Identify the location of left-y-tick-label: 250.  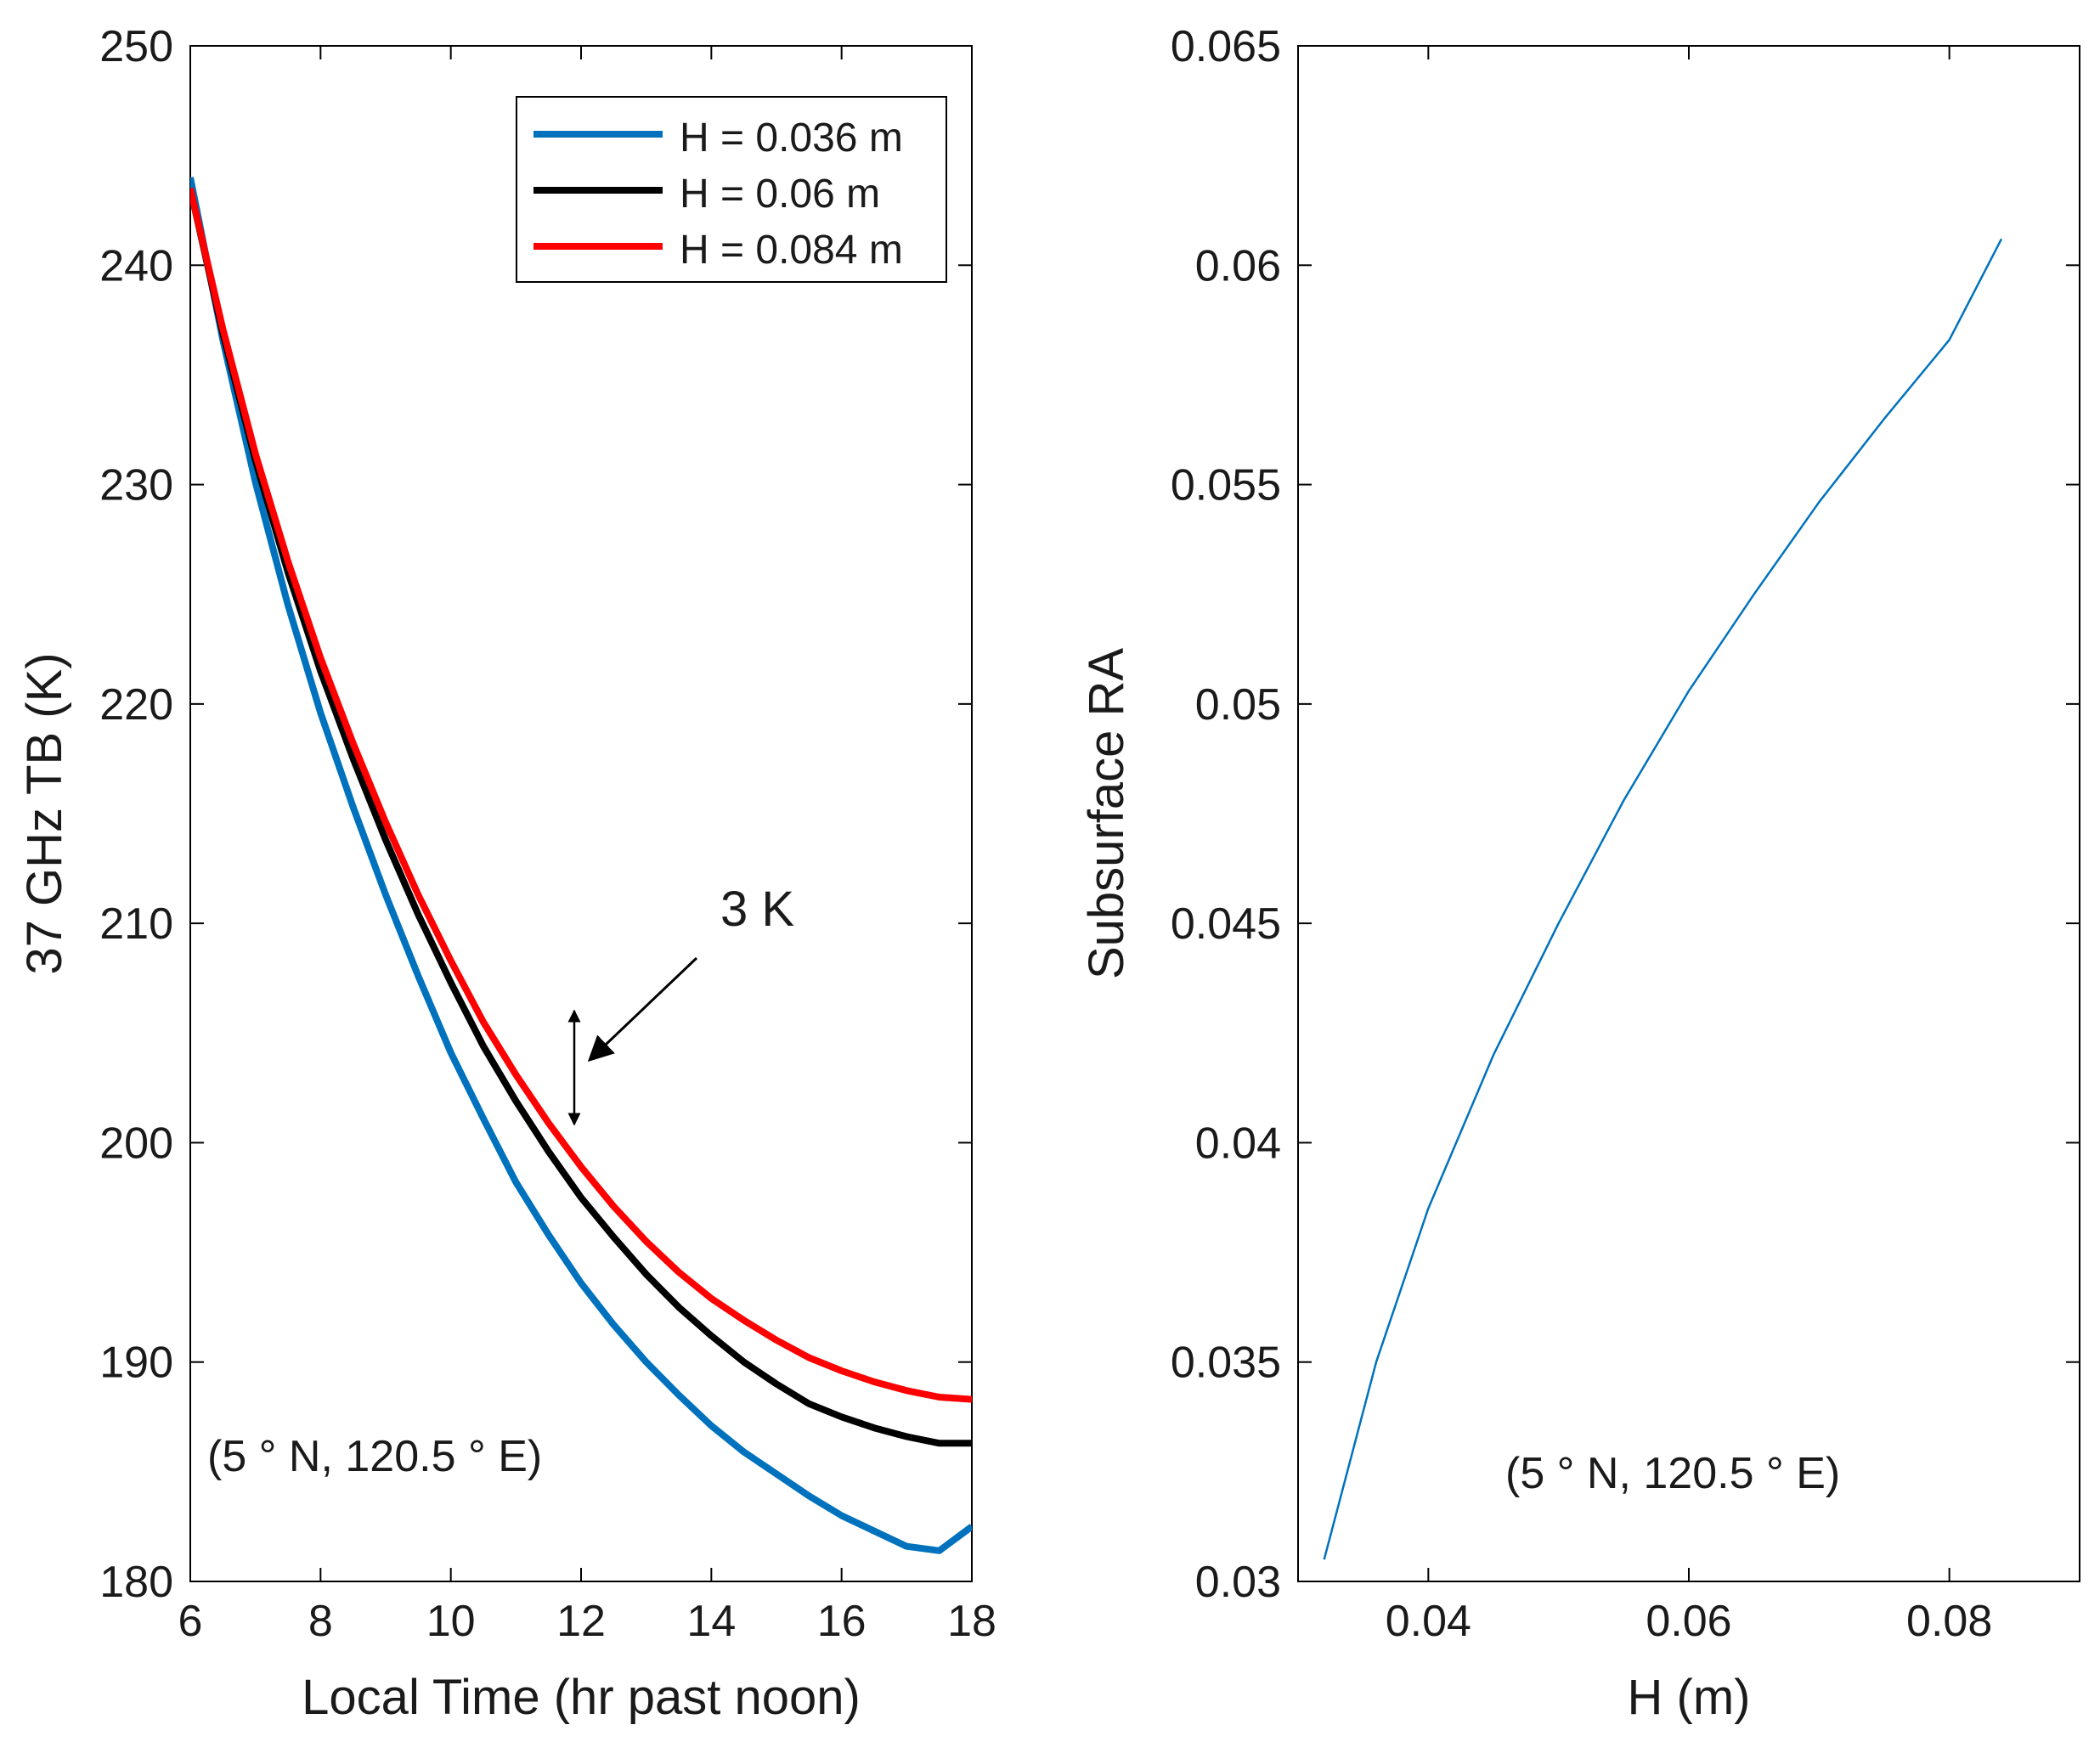
(136, 46).